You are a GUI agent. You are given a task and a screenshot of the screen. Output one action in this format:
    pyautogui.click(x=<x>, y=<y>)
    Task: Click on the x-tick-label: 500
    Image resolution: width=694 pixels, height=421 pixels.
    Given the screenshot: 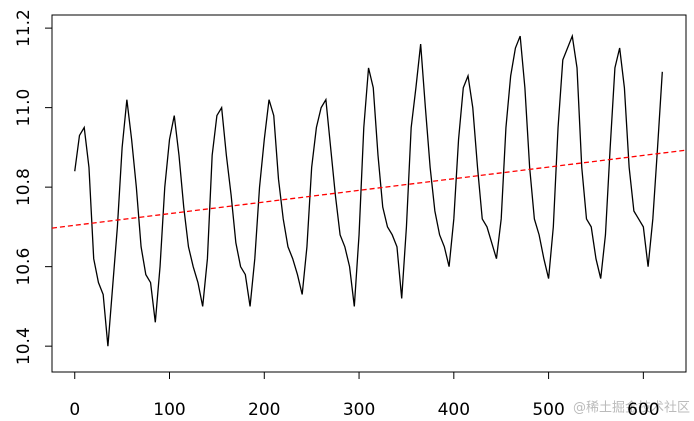 What is the action you would take?
    pyautogui.click(x=548, y=410)
    